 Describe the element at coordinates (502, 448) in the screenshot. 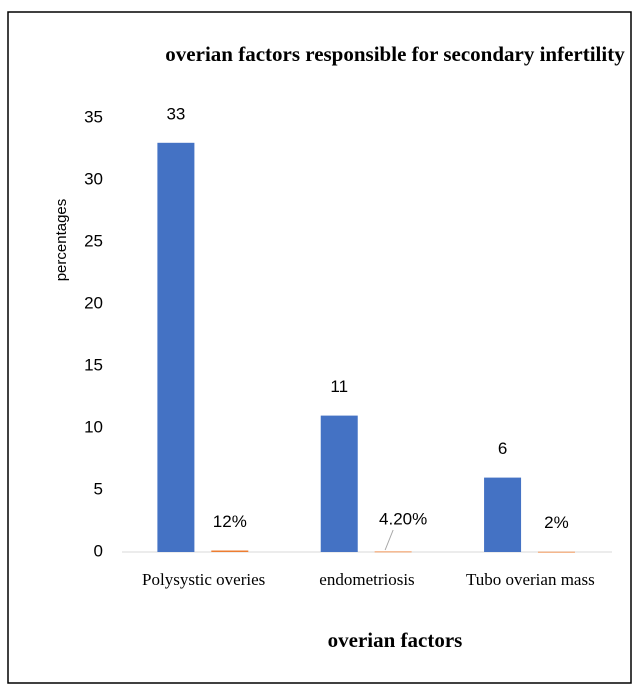

I see `data-label: 6` at that location.